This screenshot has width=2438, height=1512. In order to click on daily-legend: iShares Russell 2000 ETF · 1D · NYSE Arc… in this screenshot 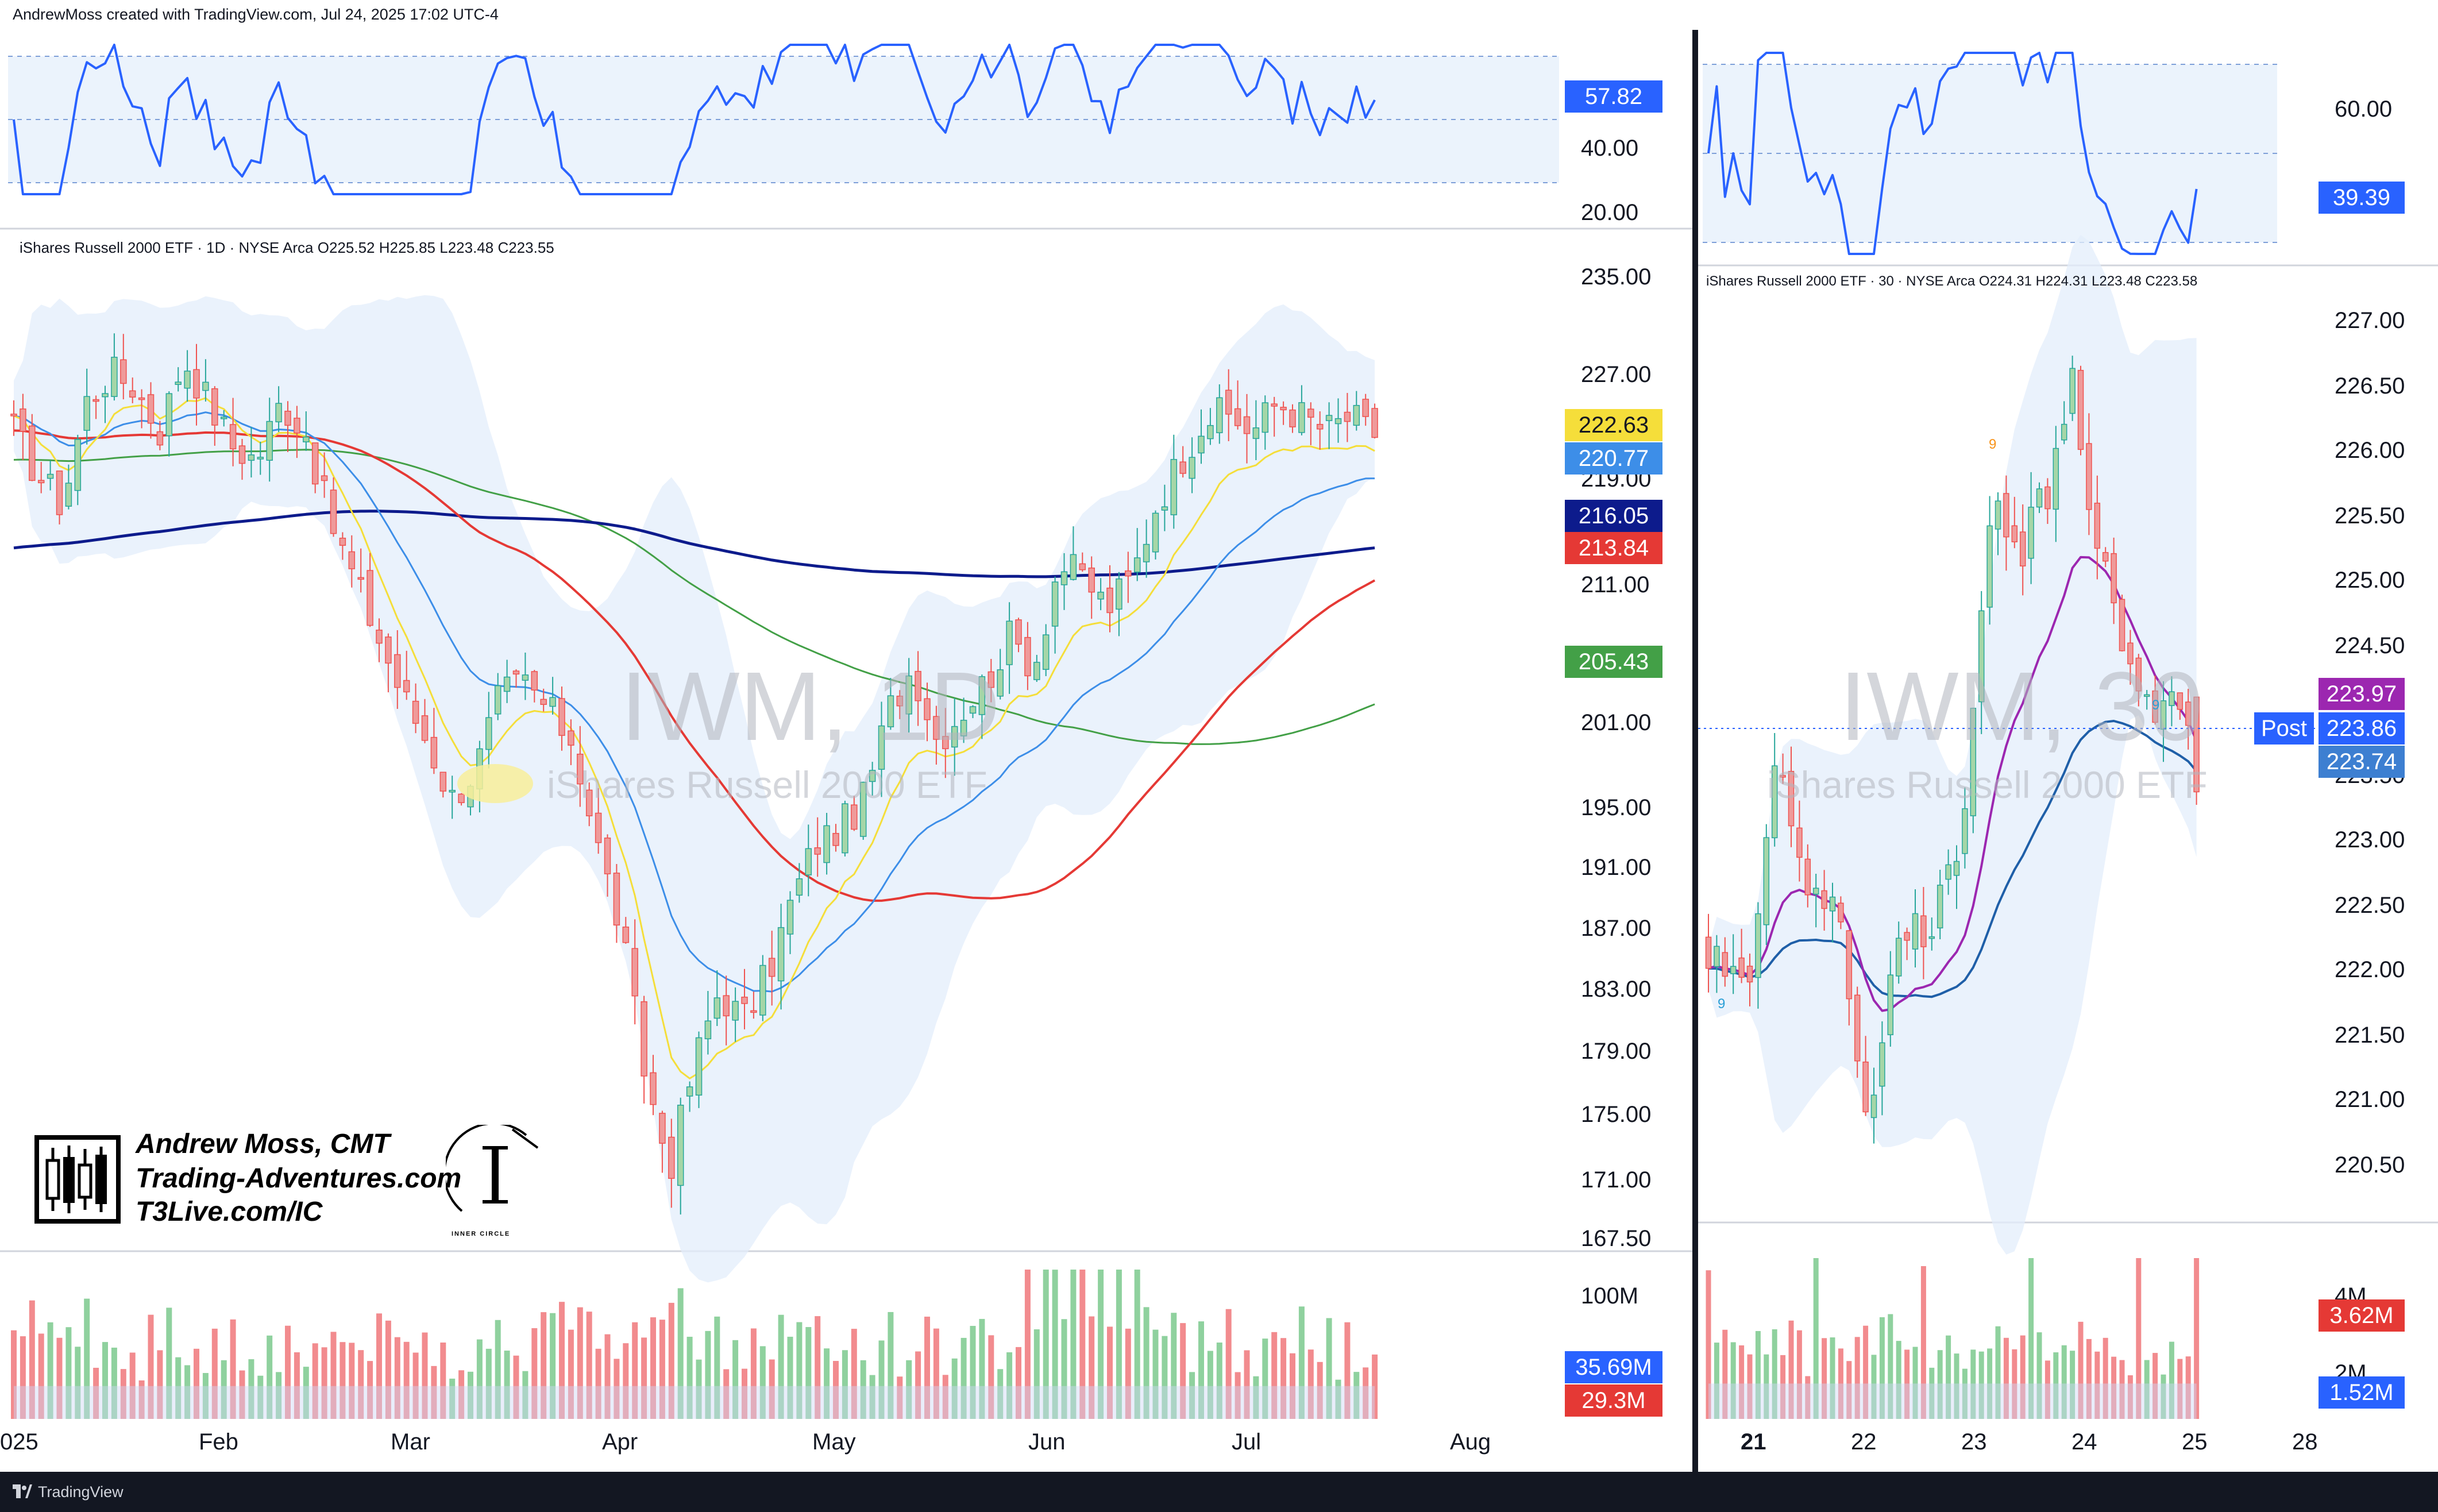, I will do `click(287, 247)`.